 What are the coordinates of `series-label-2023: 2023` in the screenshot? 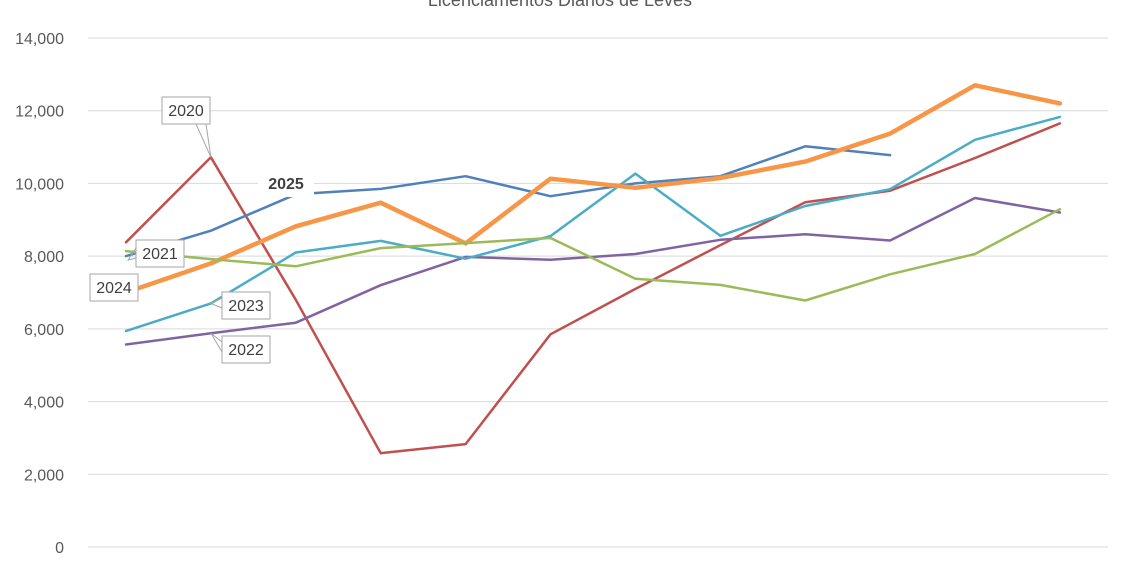 It's located at (246, 306).